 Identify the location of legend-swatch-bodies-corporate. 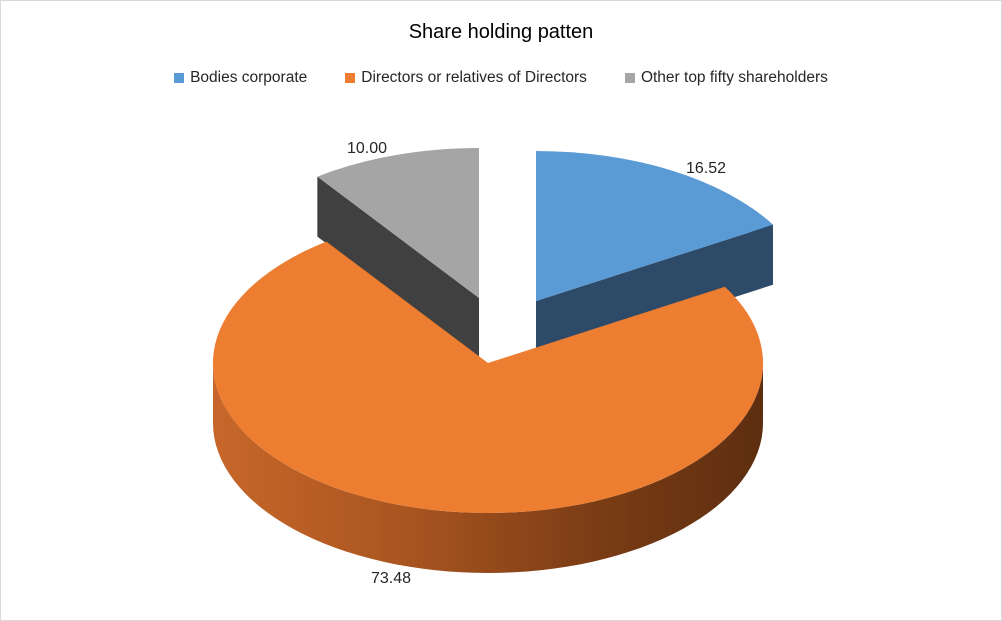
(179, 78).